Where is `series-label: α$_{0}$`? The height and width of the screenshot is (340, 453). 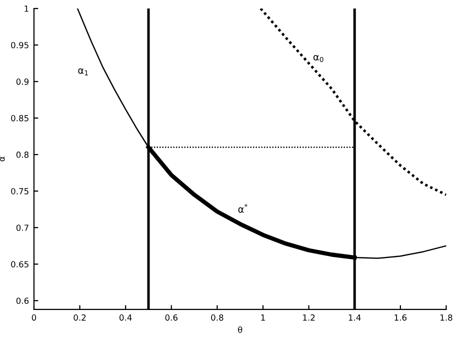 series-label: α$_{0}$ is located at coordinates (318, 58).